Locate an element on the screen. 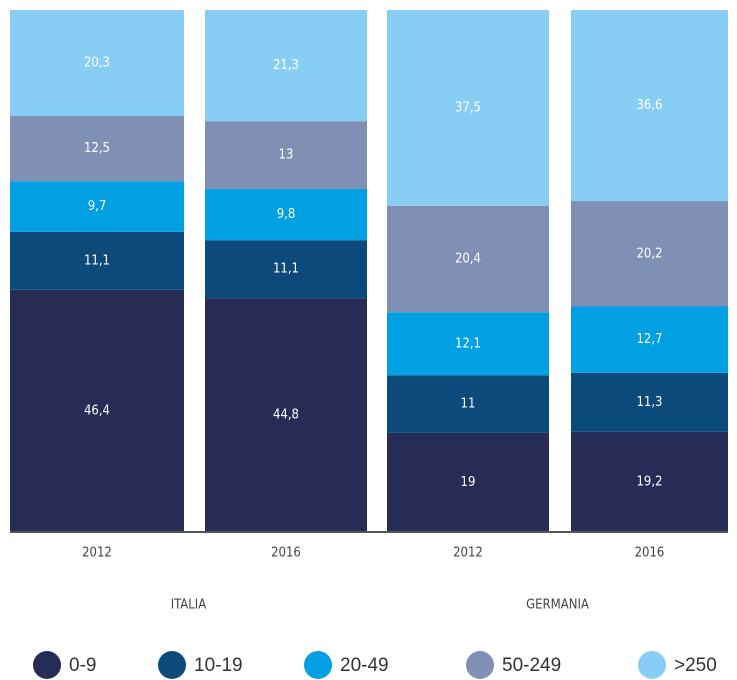 The width and height of the screenshot is (737, 680). data-label: 36,6 is located at coordinates (649, 105).